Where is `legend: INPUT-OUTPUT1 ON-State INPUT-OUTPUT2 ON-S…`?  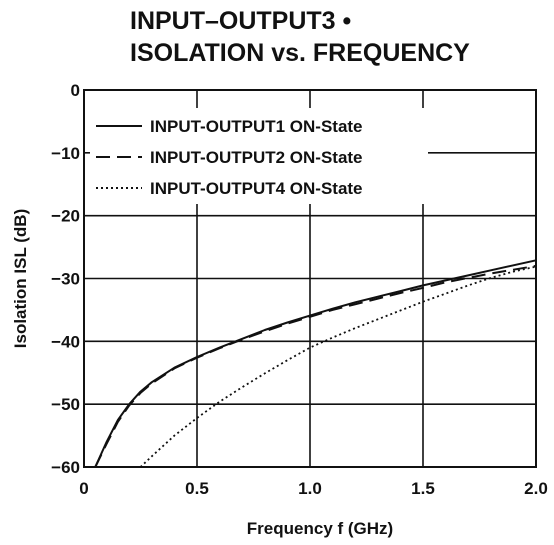 legend: INPUT-OUTPUT1 ON-State INPUT-OUTPUT2 ON-S… is located at coordinates (259, 156).